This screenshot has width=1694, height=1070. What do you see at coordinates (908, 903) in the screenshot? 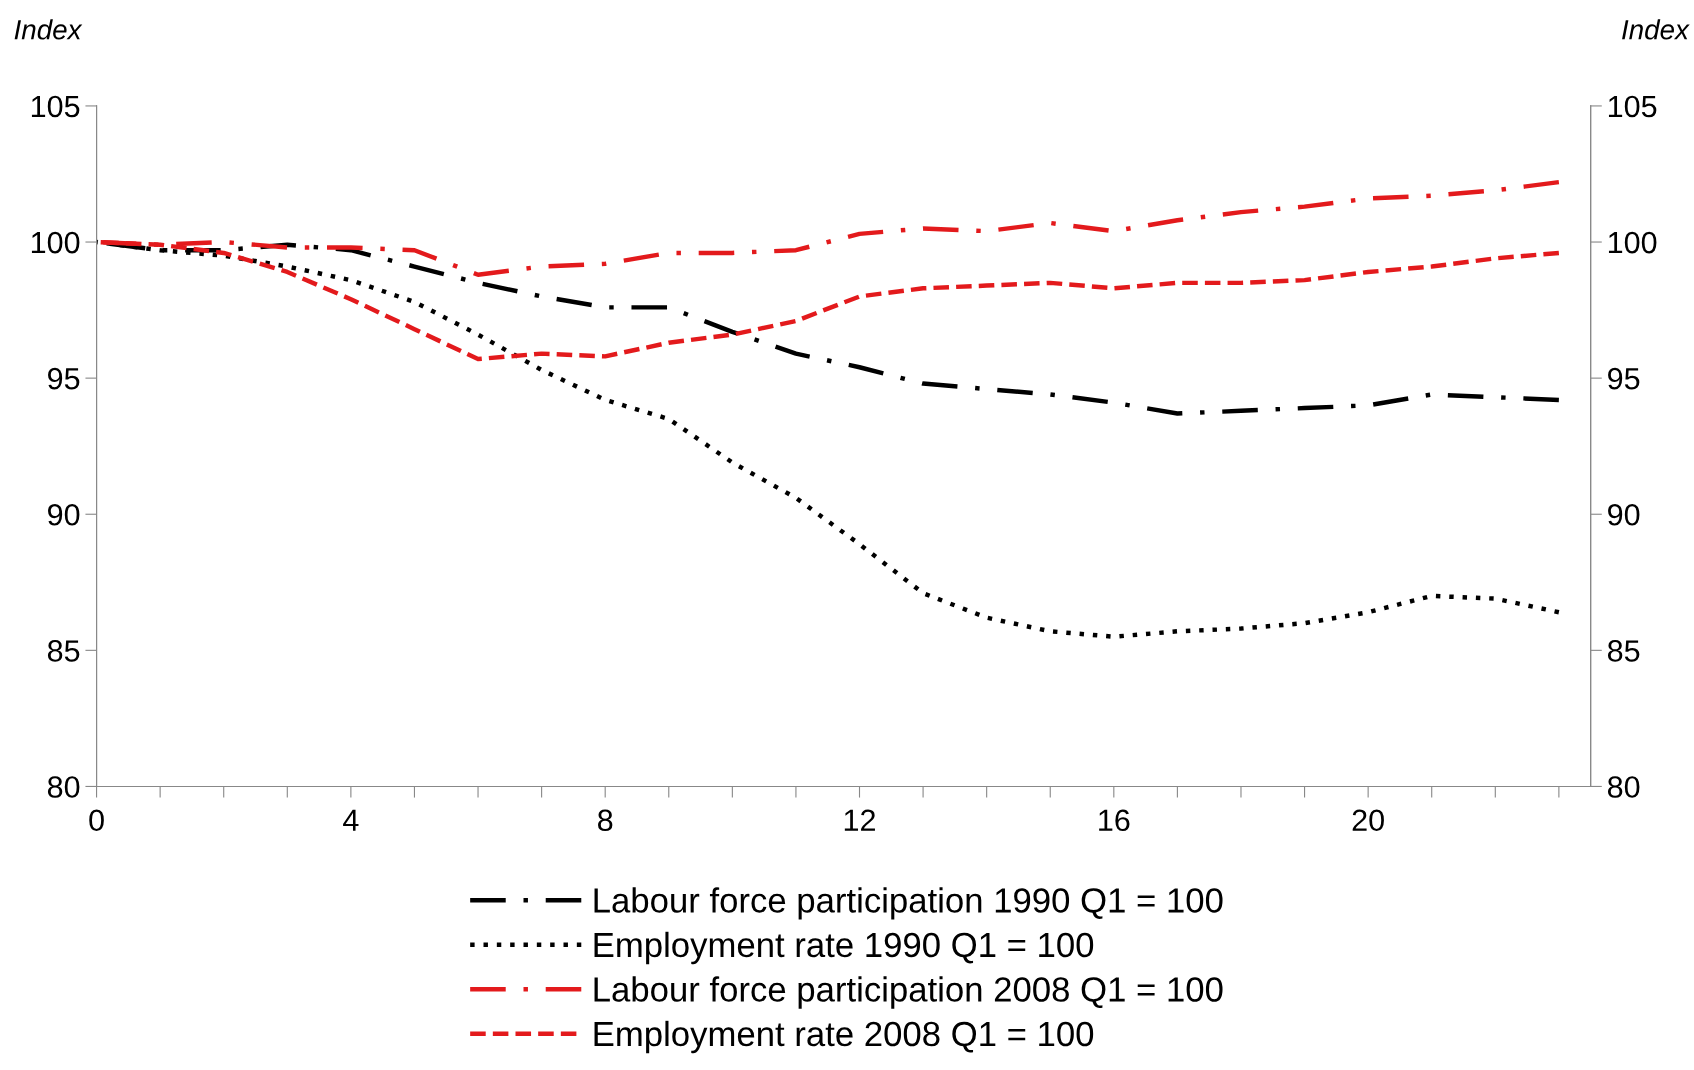
I see `legend-label: Labour force participation 1990 Q1 = 100` at bounding box center [908, 903].